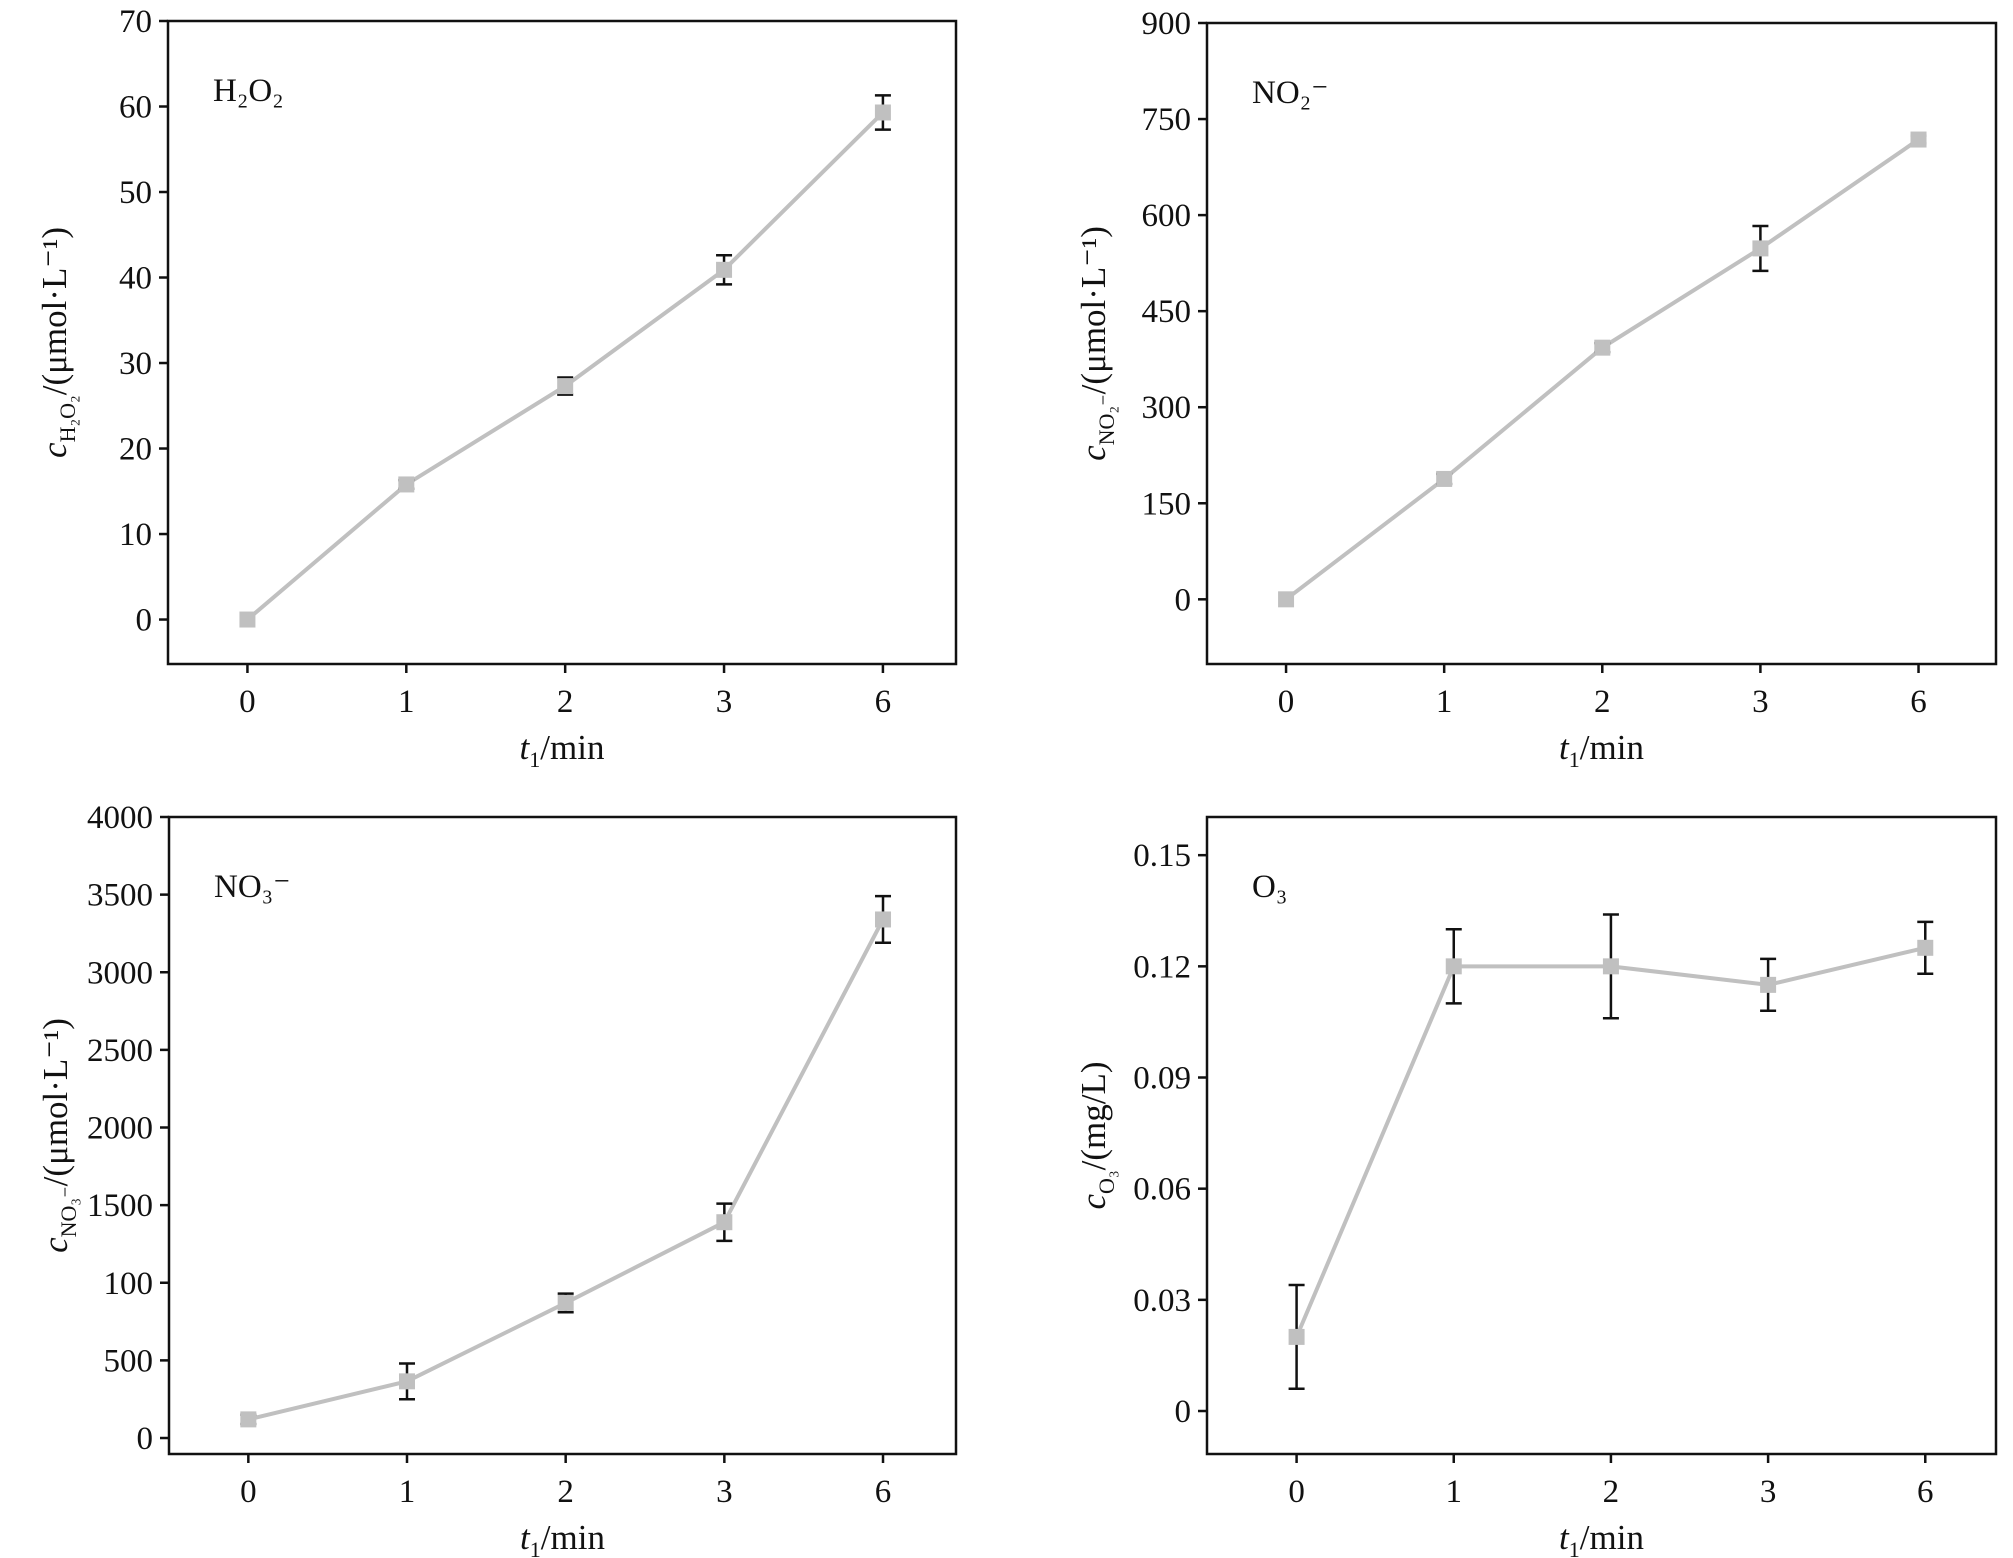 This screenshot has width=2013, height=1558. I want to click on y-axis-label-sub: O₃, so click(1106, 1182).